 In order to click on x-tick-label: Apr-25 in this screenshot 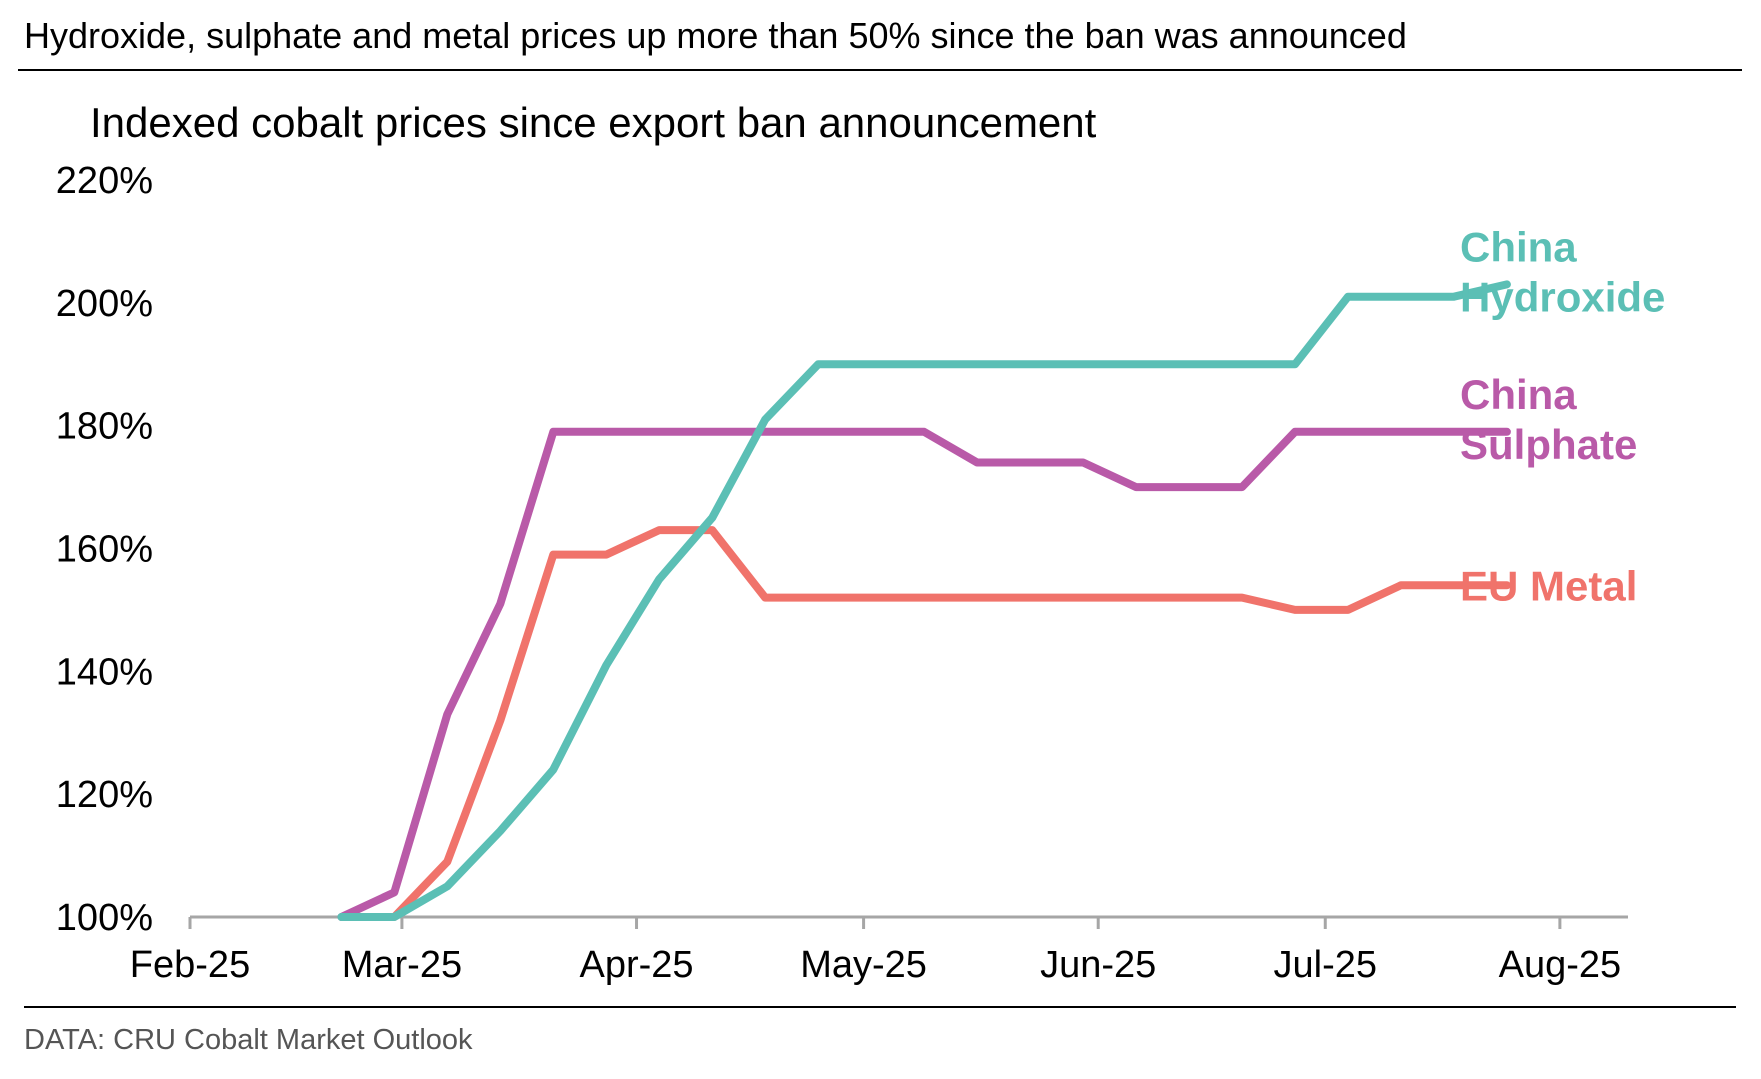, I will do `click(637, 965)`.